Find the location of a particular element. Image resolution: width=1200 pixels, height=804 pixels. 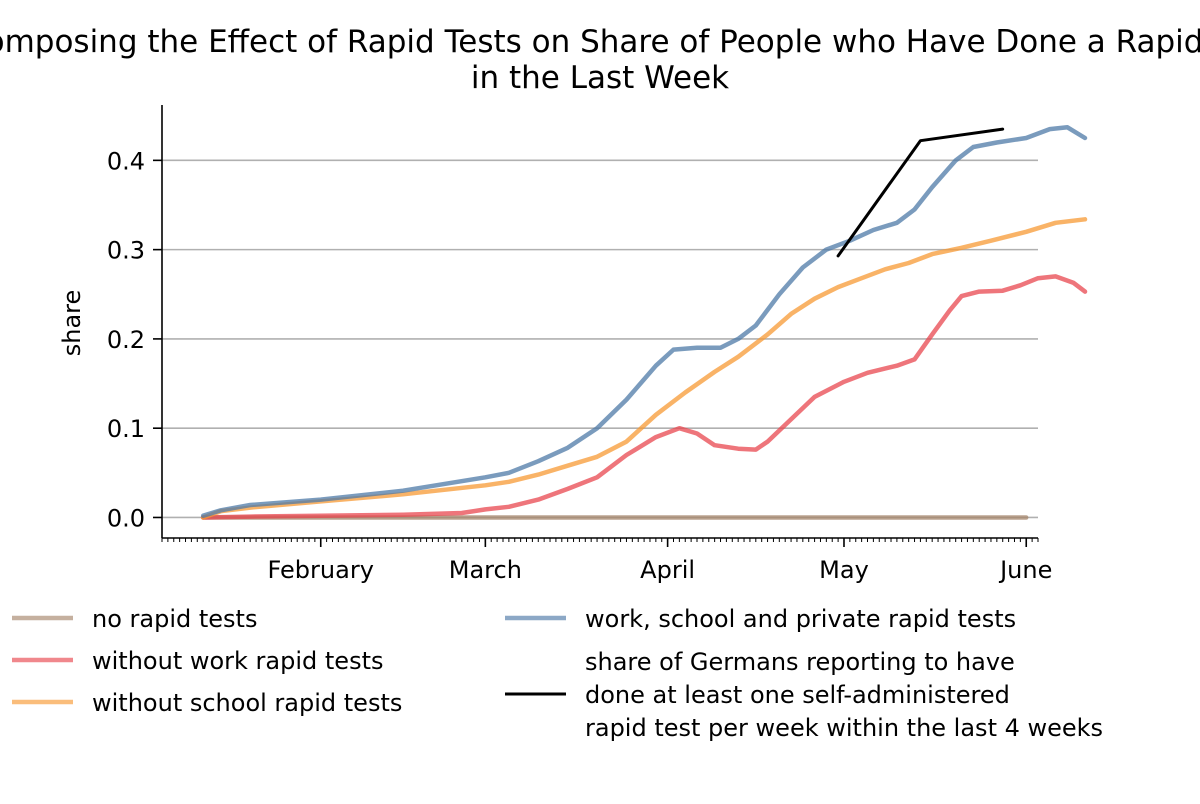

y-tick-label: 0.0 is located at coordinates (126, 518).